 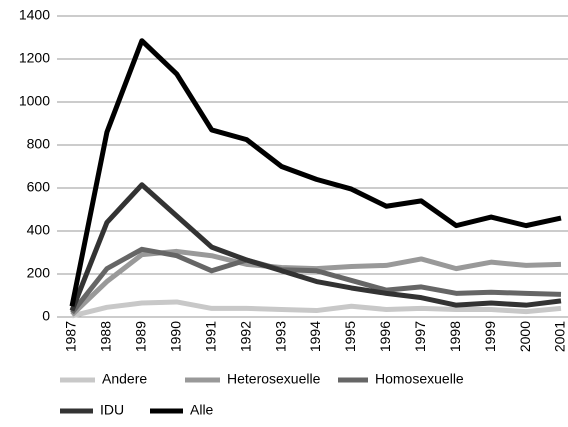 What do you see at coordinates (455, 336) in the screenshot?
I see `x-tick-label: 1998` at bounding box center [455, 336].